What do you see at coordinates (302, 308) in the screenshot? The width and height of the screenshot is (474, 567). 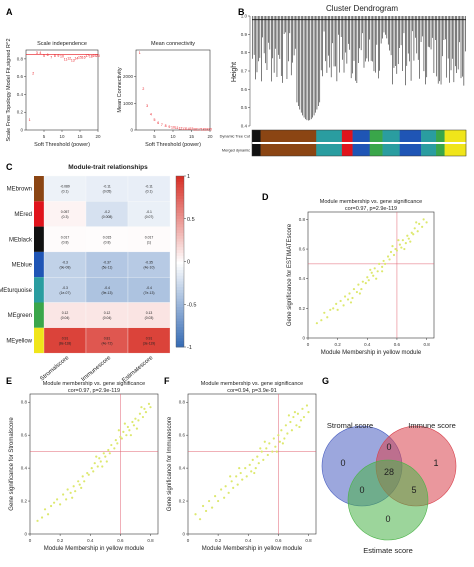 I see `y-tick-label: 0.2` at bounding box center [302, 308].